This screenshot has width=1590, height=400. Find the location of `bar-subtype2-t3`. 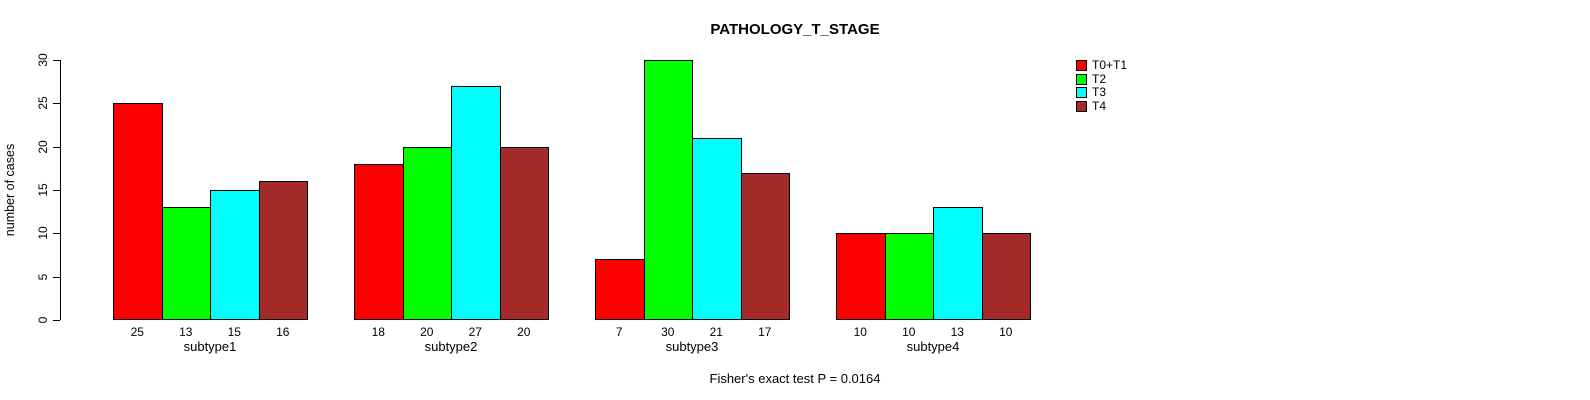

bar-subtype2-t3 is located at coordinates (476, 203).